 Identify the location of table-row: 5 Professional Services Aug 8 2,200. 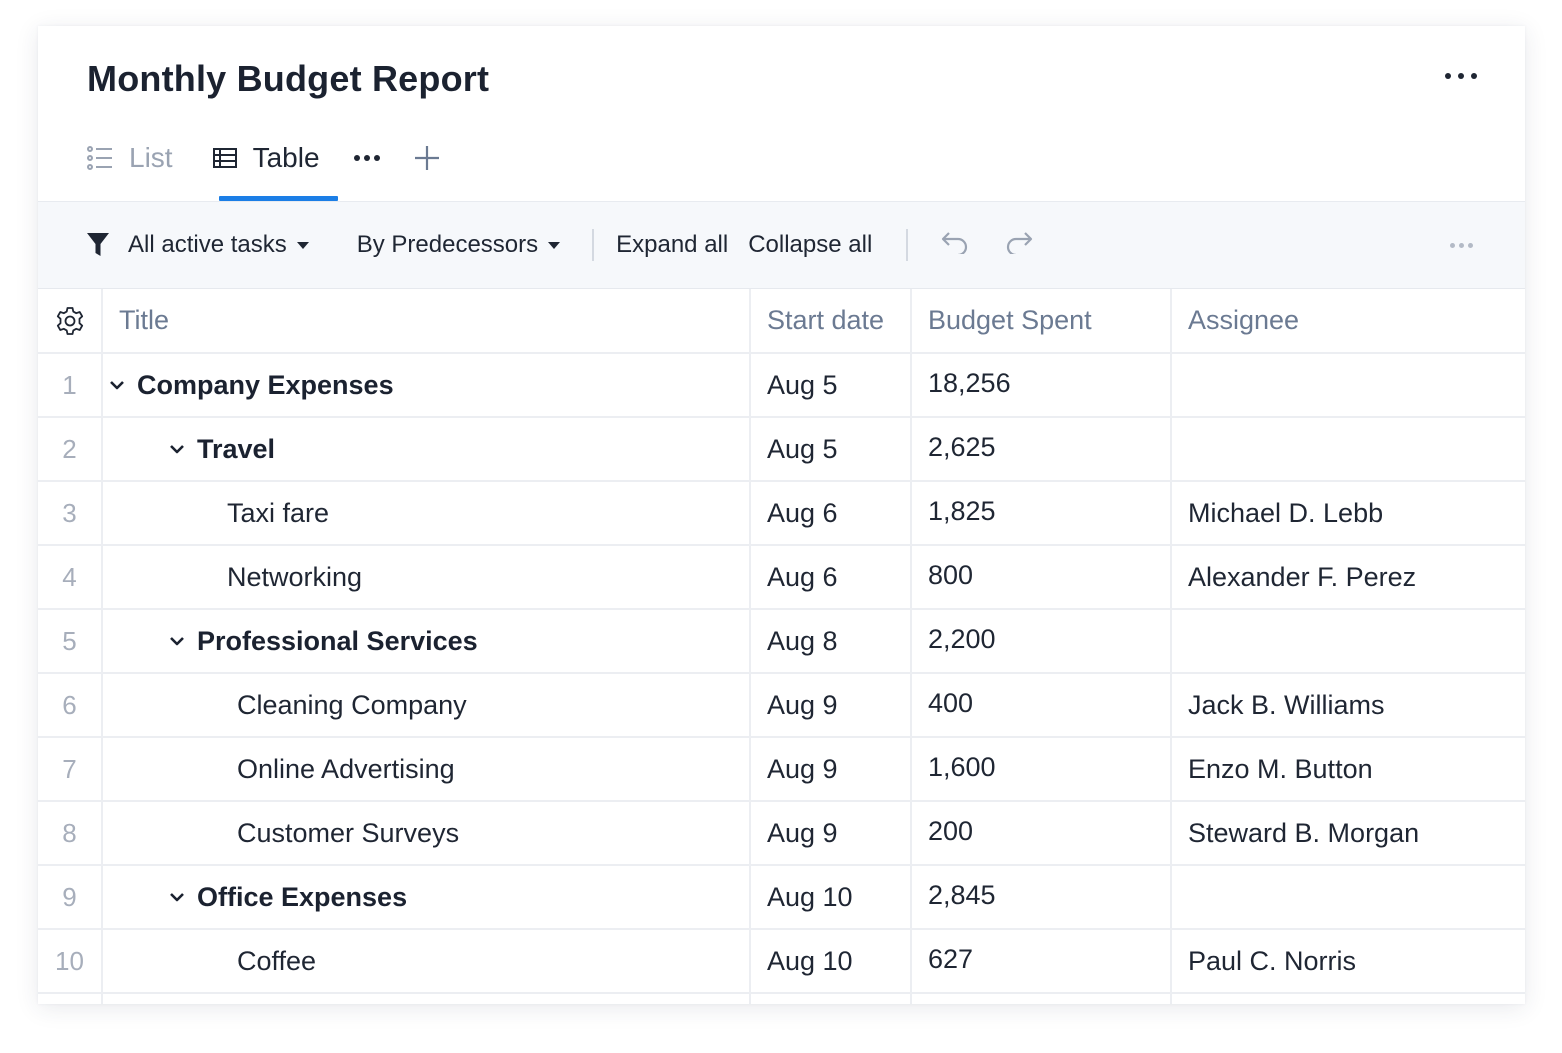
(781, 641).